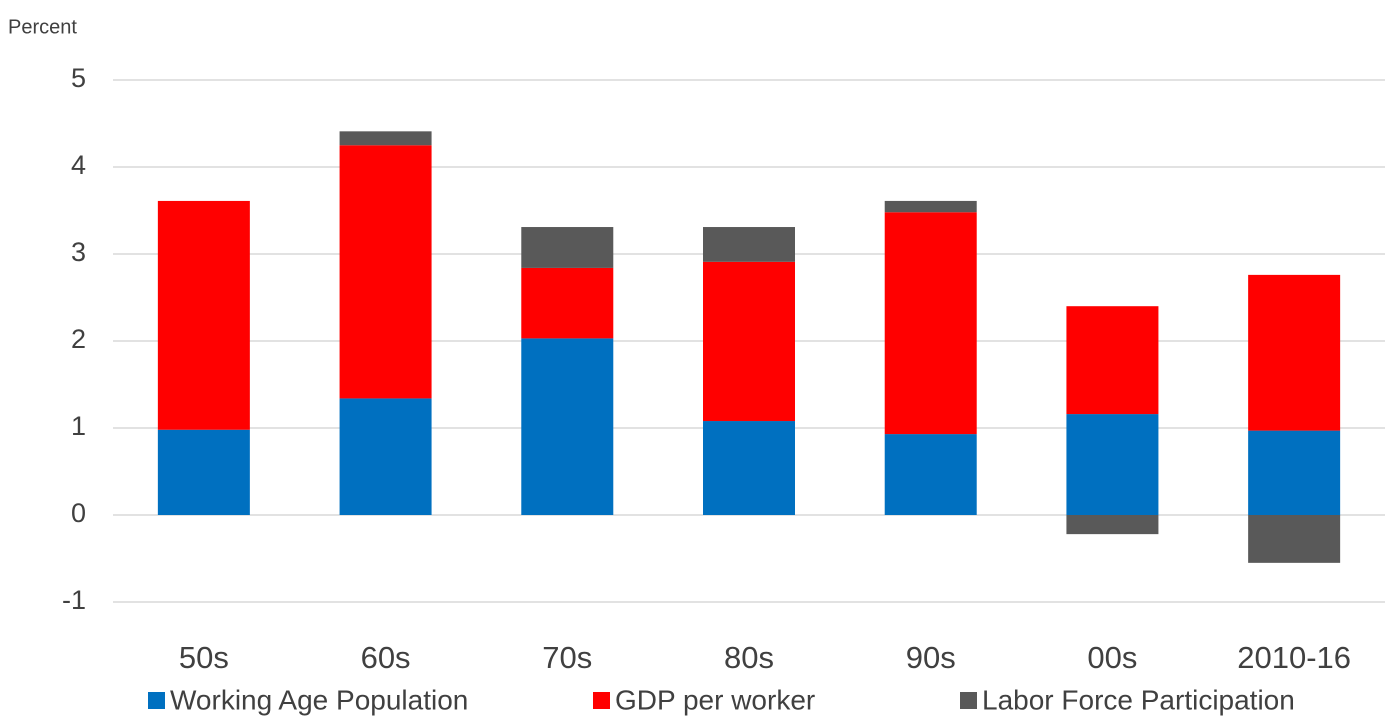  Describe the element at coordinates (74, 600) in the screenshot. I see `y-tick-label: -1` at that location.